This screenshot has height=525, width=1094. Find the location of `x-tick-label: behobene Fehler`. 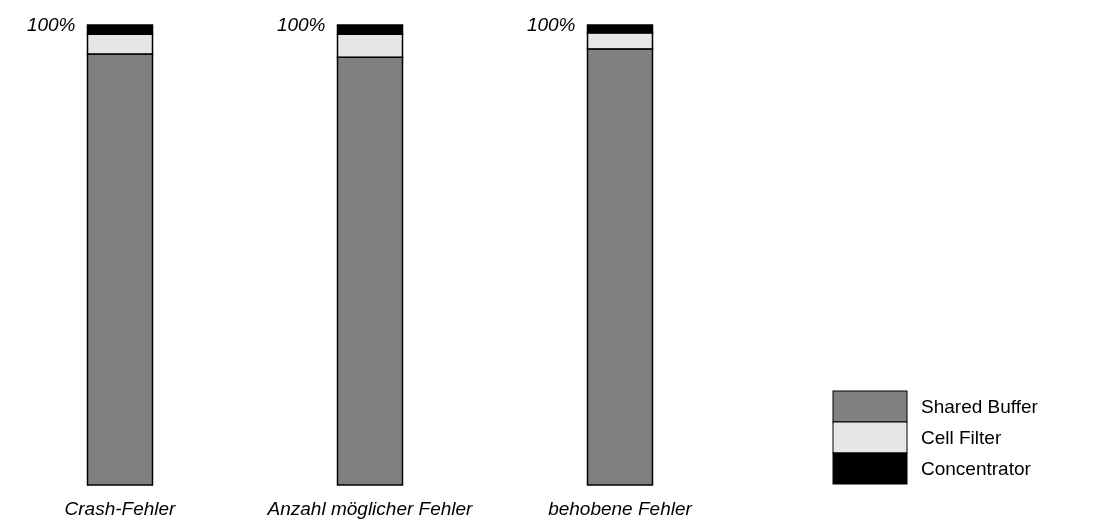

x-tick-label: behobene Fehler is located at coordinates (620, 508).